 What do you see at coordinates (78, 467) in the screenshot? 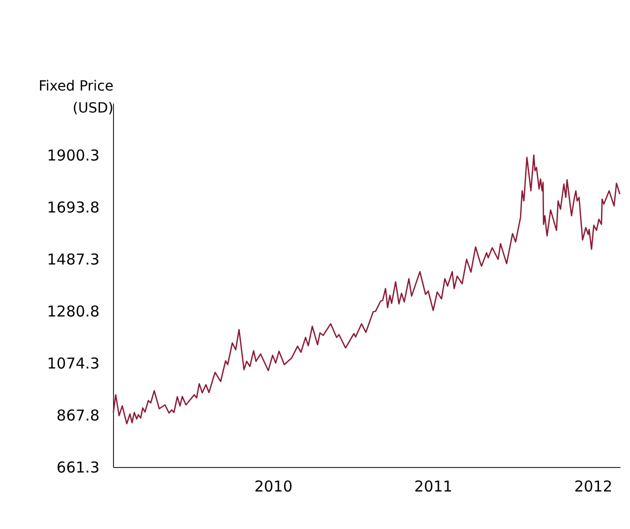
I see `y-tick-label: 661.3` at bounding box center [78, 467].